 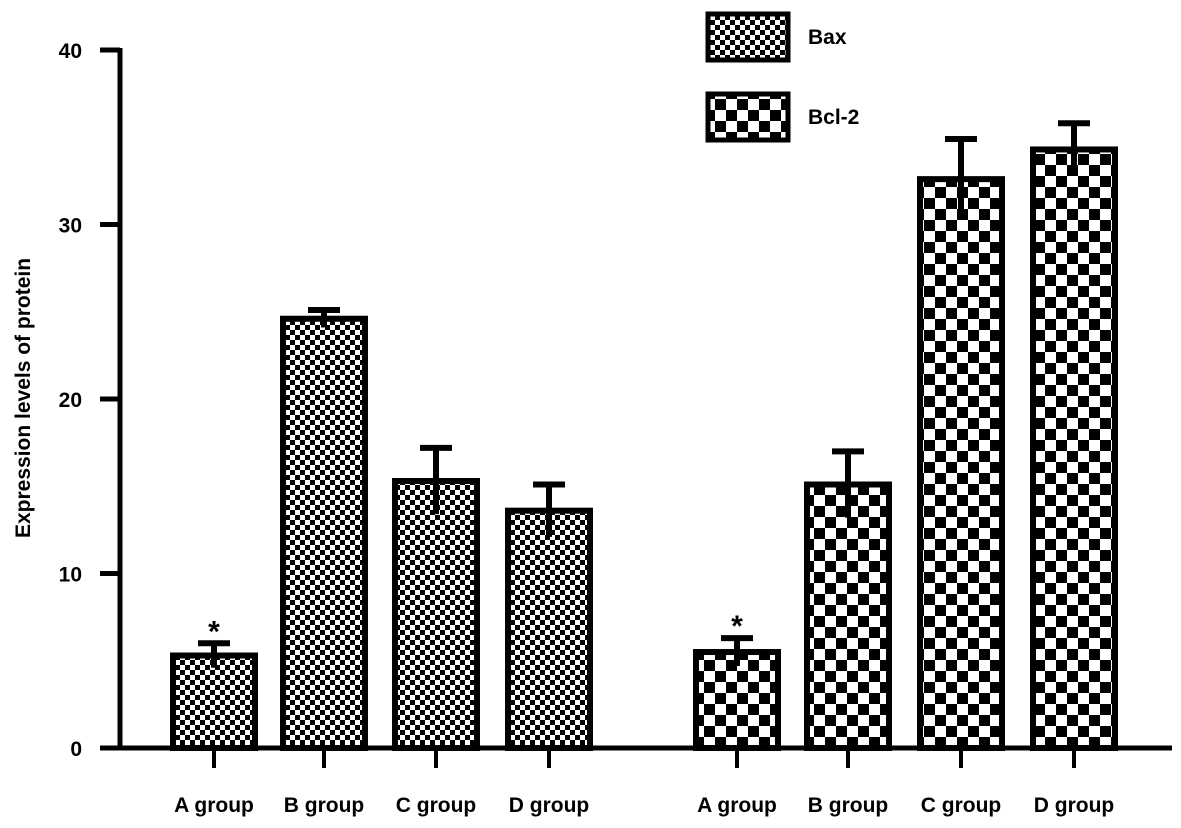 What do you see at coordinates (70, 400) in the screenshot?
I see `y-tick-label: 20` at bounding box center [70, 400].